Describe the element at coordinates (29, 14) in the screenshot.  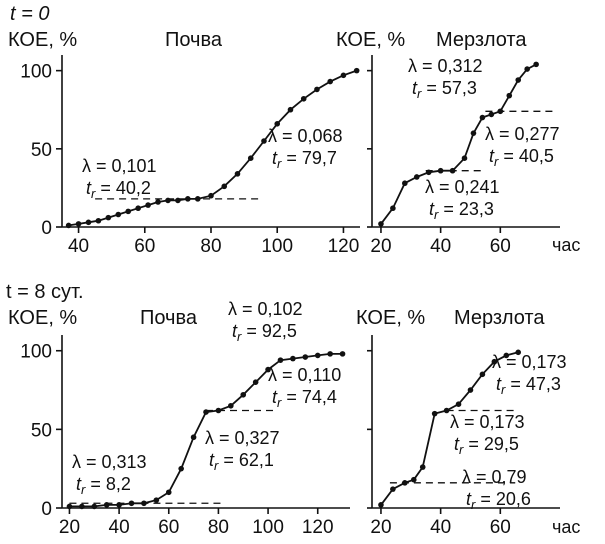
I see `time-label-top: t = 0` at that location.